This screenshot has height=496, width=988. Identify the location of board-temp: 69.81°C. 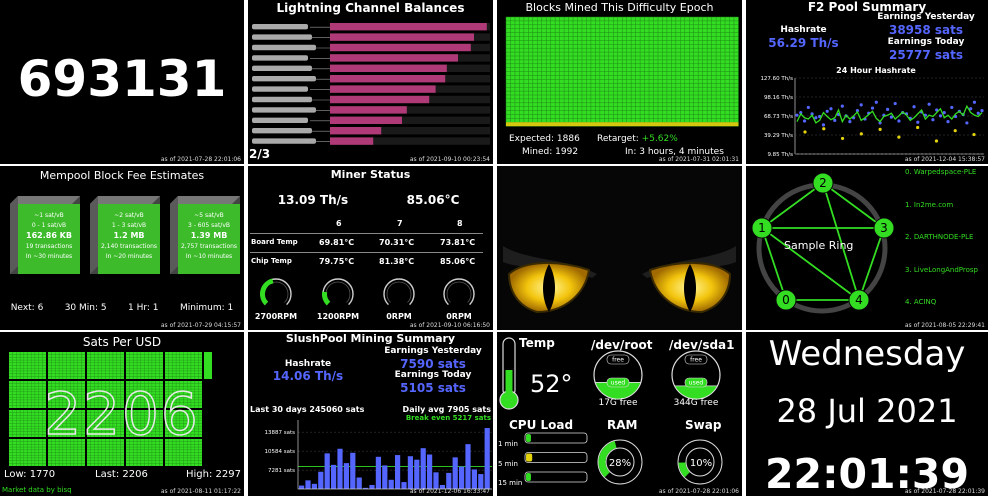
(337, 242).